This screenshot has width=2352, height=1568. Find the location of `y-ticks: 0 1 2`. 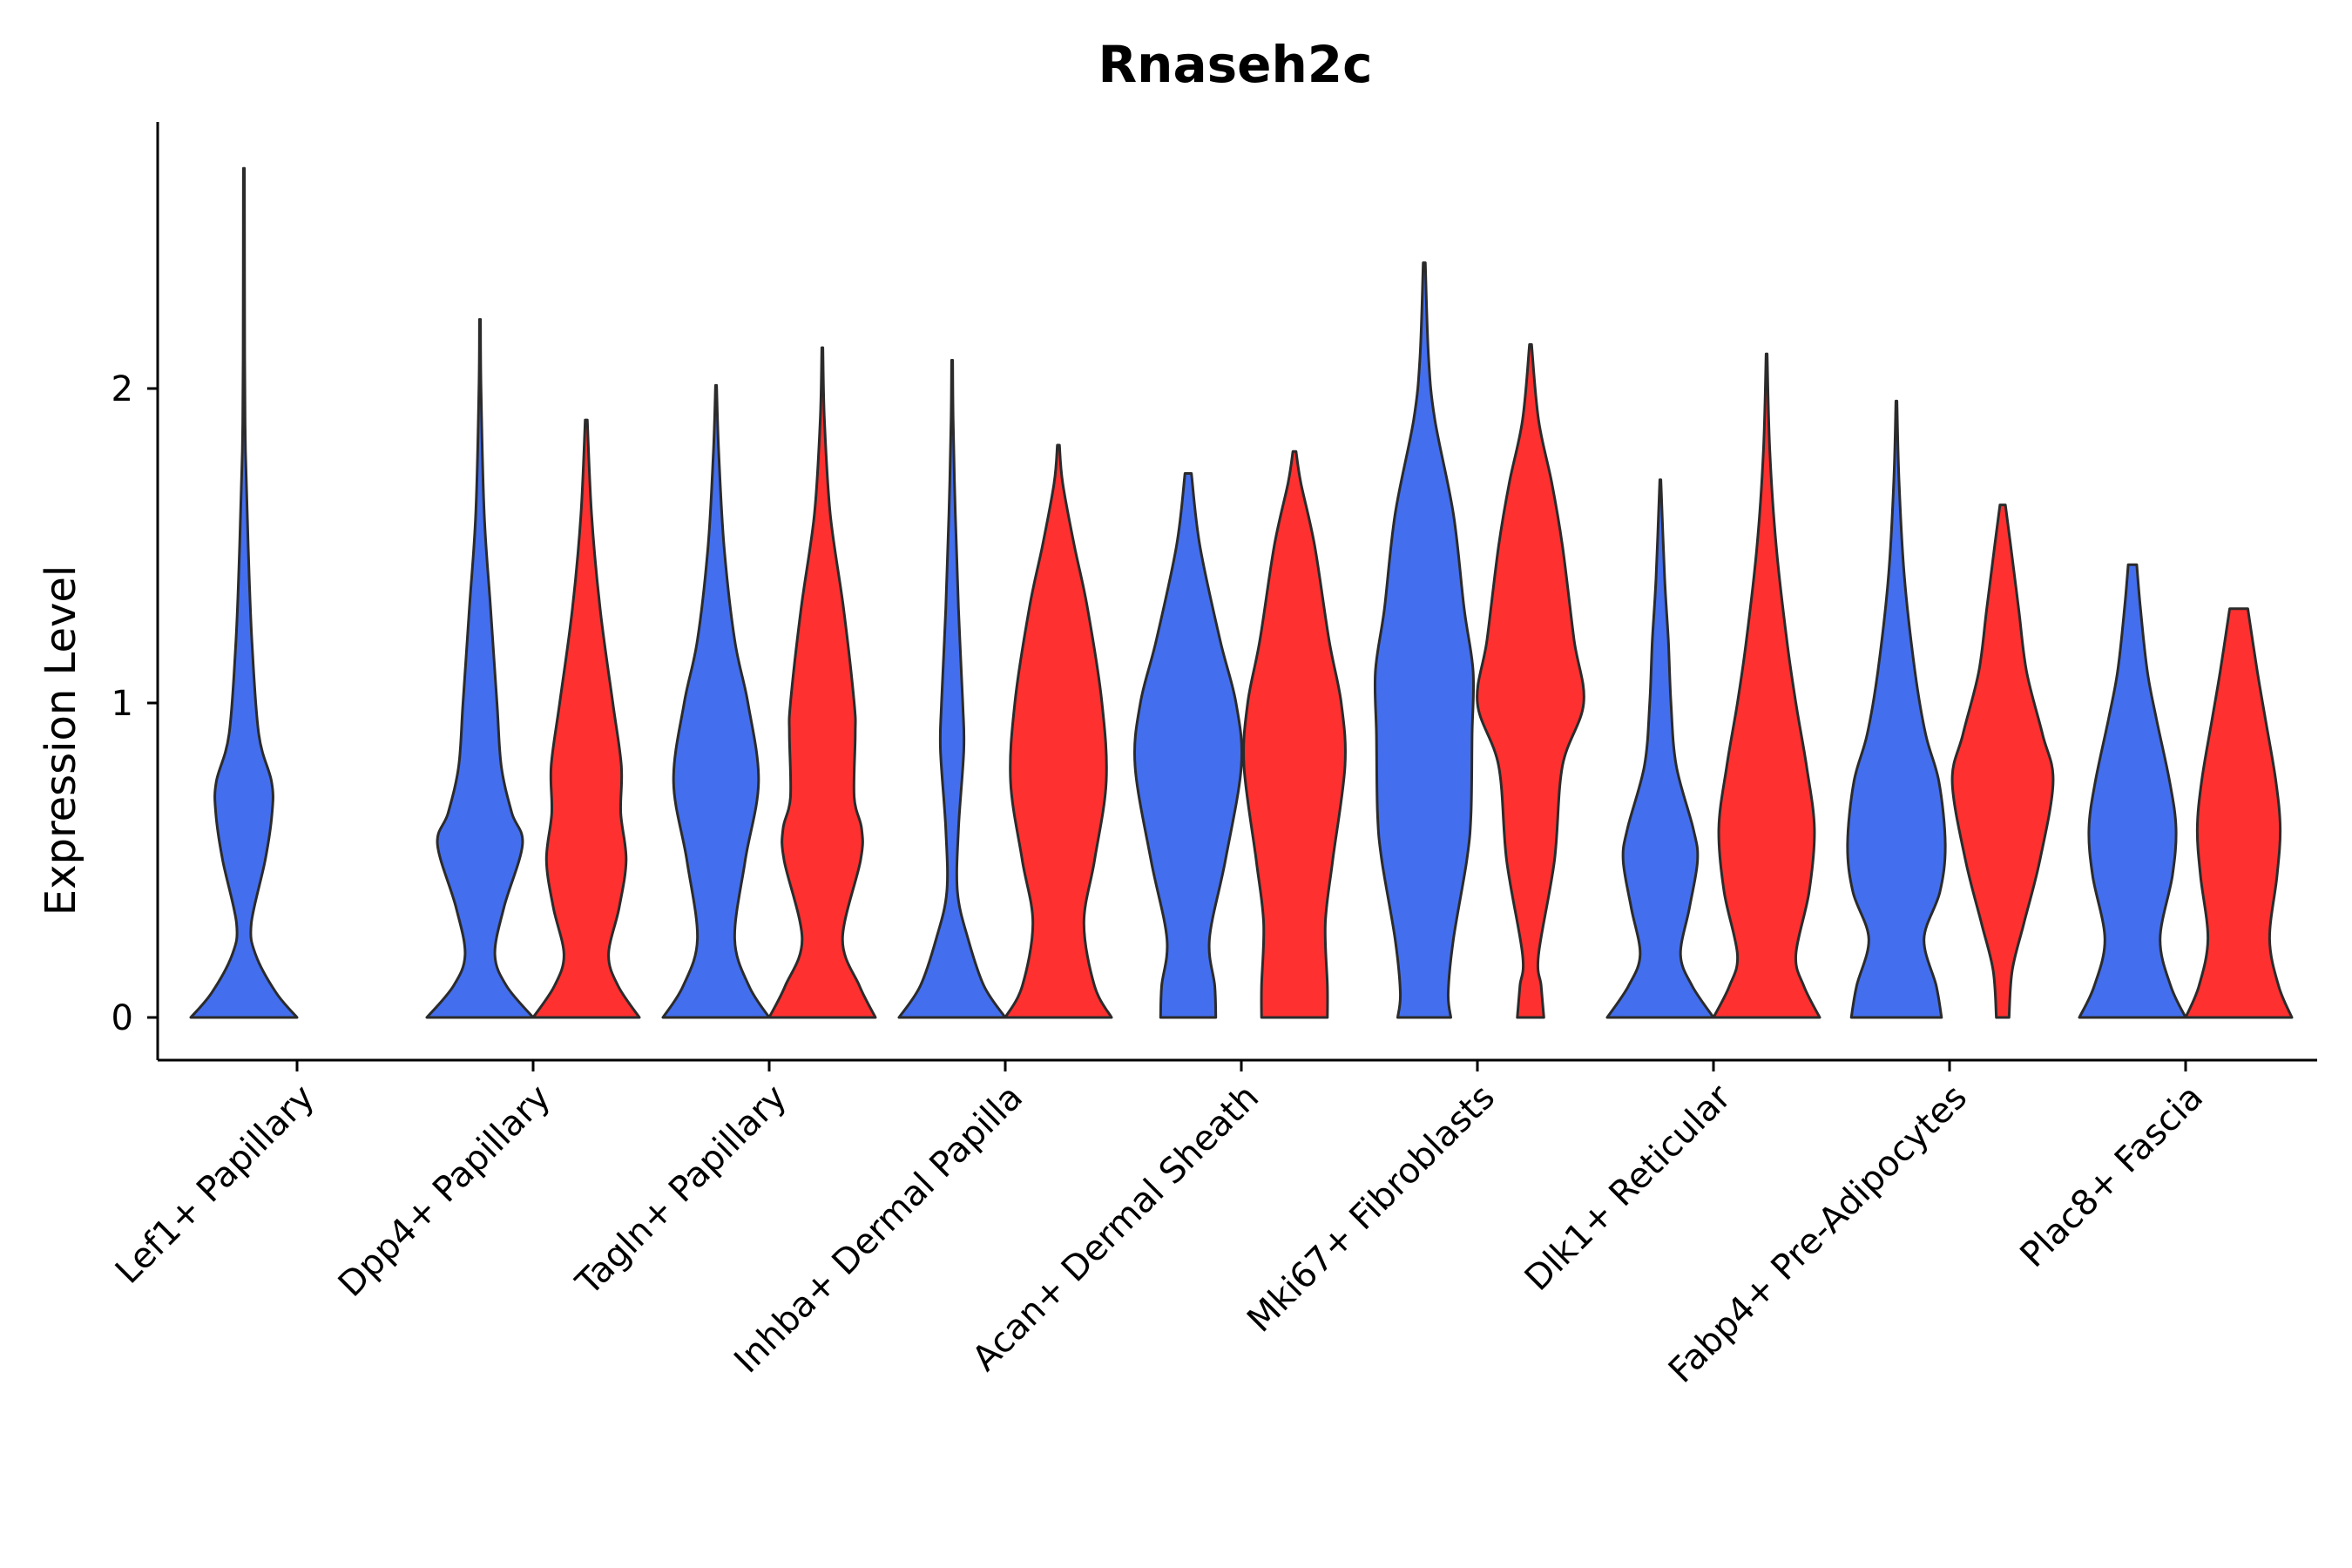

y-ticks: 0 1 2 is located at coordinates (135, 703).